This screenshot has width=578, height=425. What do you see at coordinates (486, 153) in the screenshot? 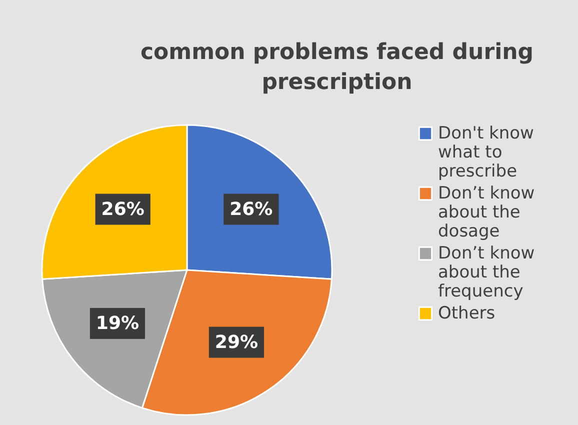
I see `legend-label: Don't know what to prescribe` at bounding box center [486, 153].